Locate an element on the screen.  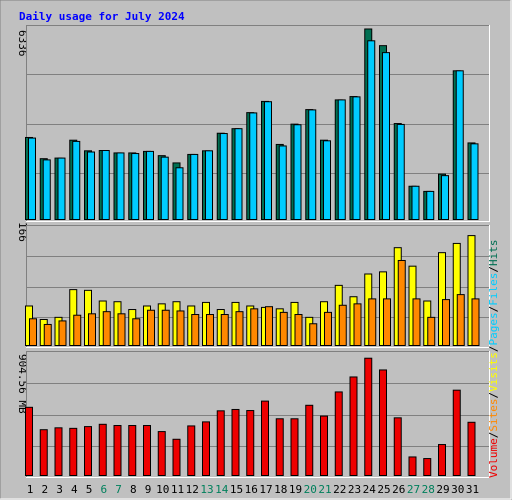
day-label: 25 is located at coordinates (383, 489).